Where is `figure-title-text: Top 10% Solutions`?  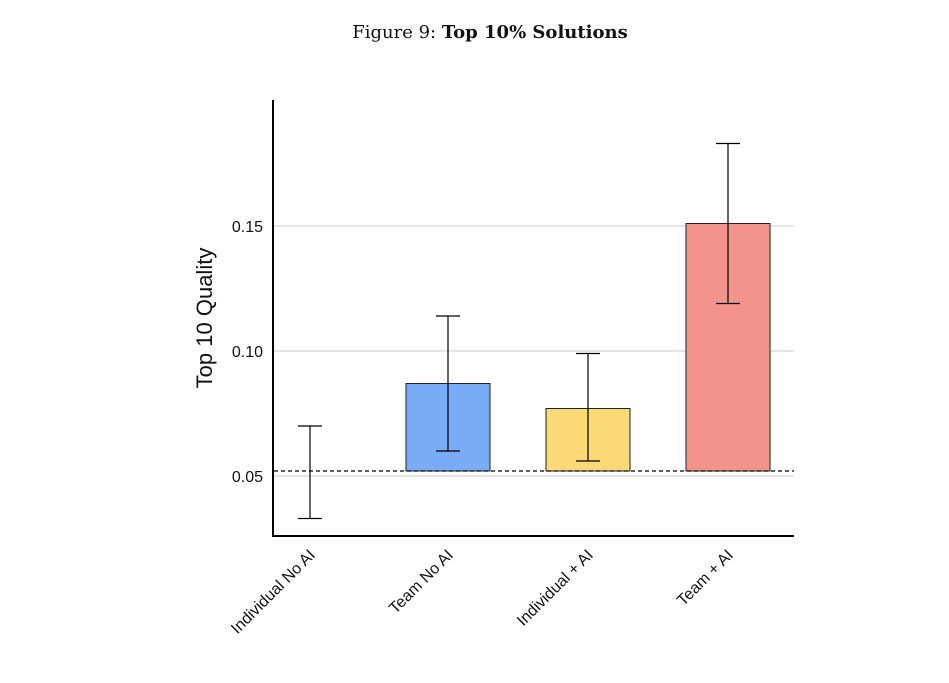 figure-title-text: Top 10% Solutions is located at coordinates (534, 32).